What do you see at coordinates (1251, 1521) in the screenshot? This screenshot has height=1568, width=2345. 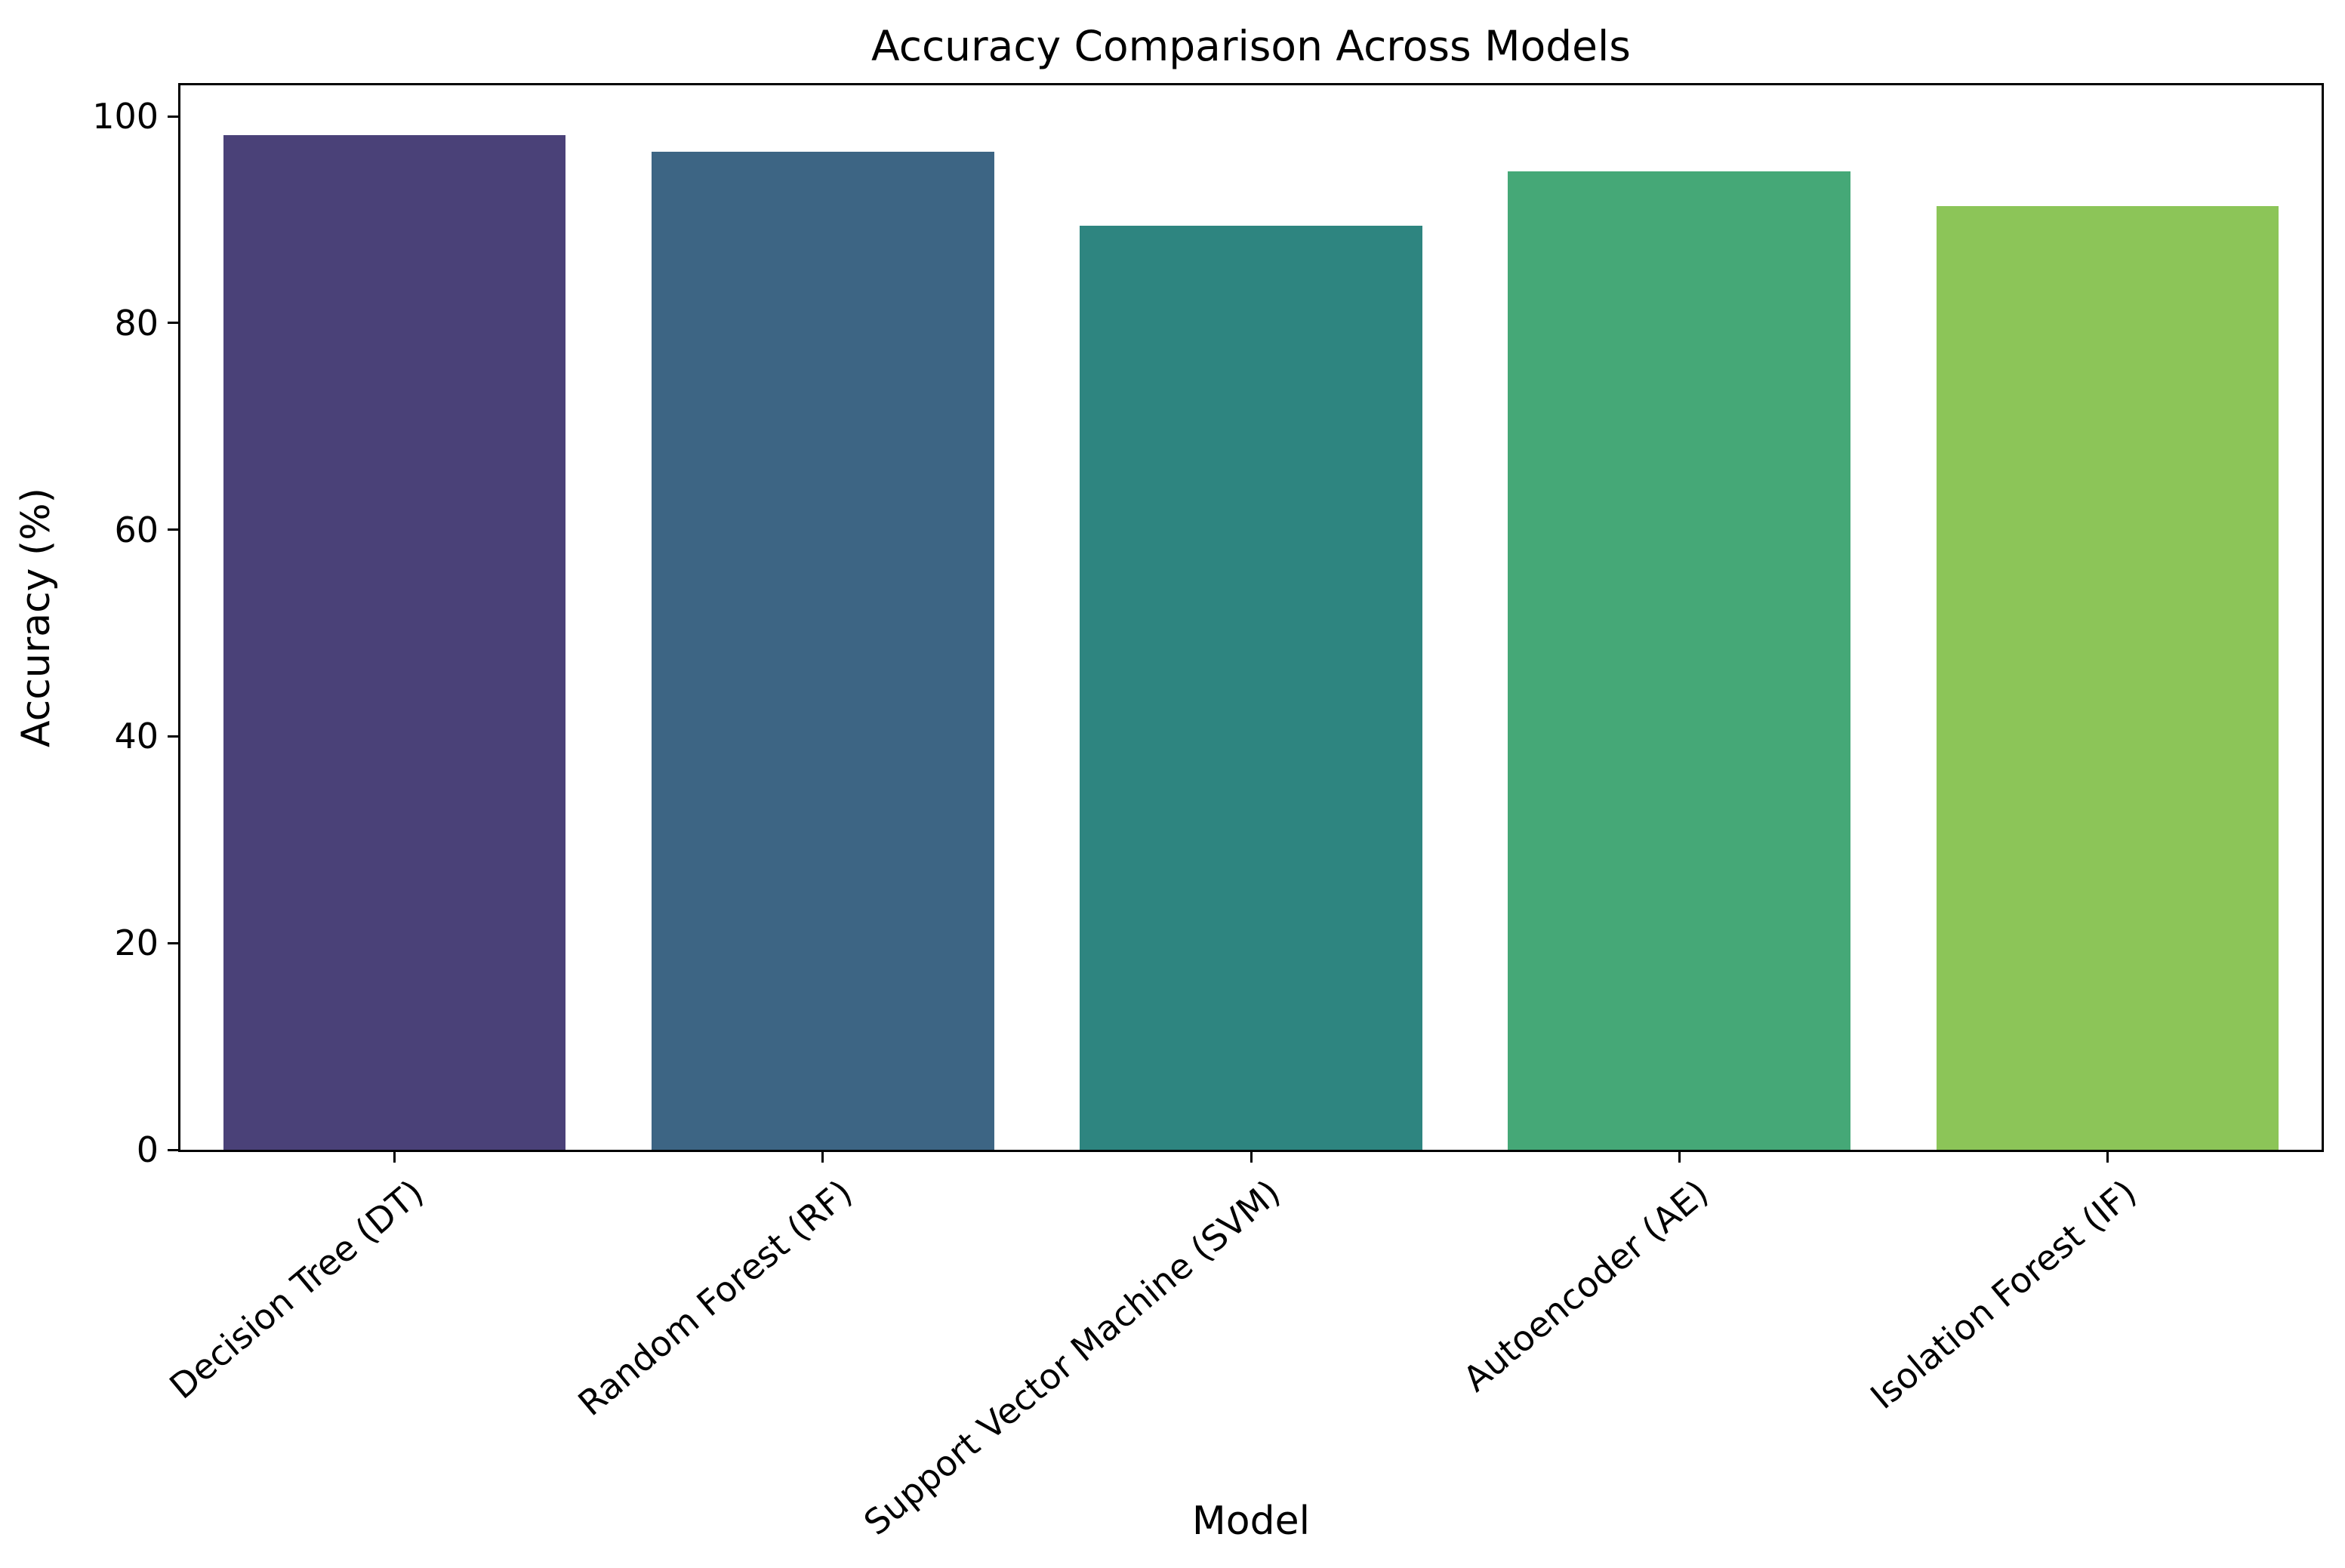 I see `x-axis-label: Model` at bounding box center [1251, 1521].